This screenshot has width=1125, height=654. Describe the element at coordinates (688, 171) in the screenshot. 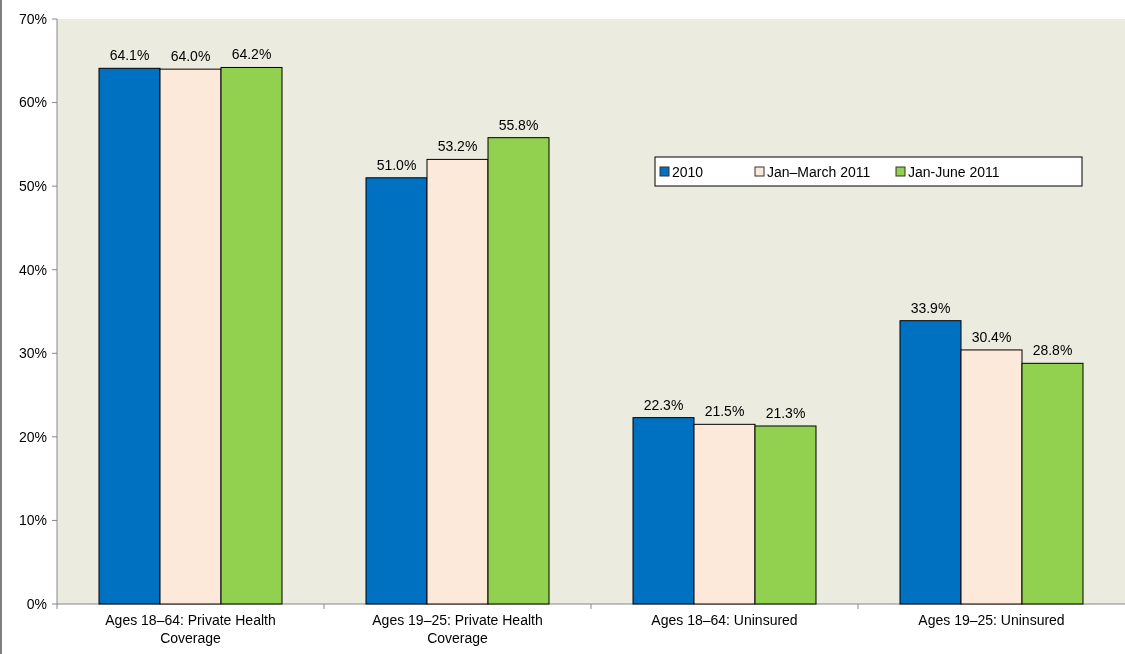

I see `legend-label: 2010` at that location.